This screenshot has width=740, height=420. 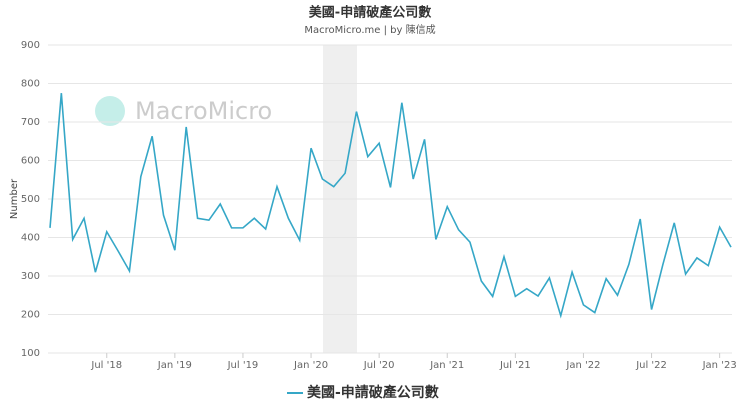 I want to click on watermark-logo, so click(x=110, y=111).